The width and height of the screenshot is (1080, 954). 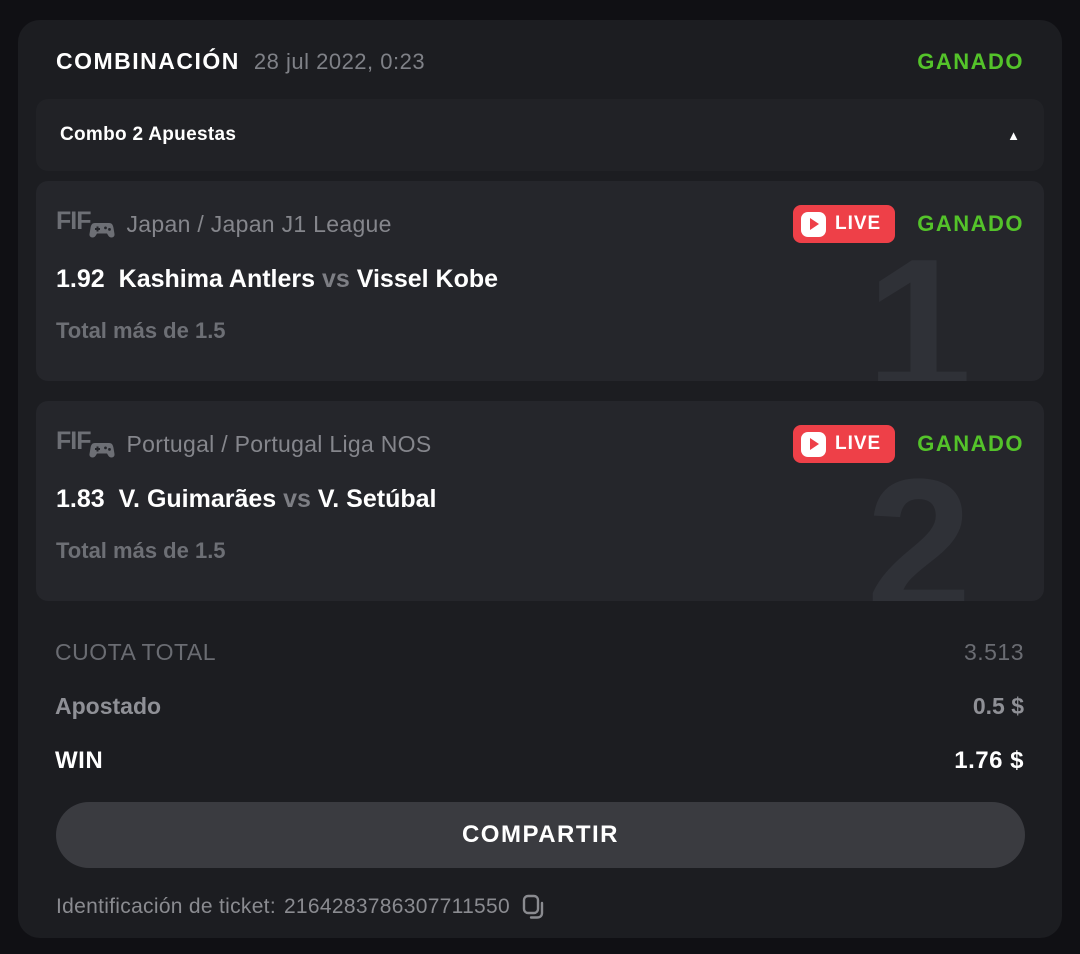 I want to click on bet-number-watermark: 2, so click(x=919, y=520).